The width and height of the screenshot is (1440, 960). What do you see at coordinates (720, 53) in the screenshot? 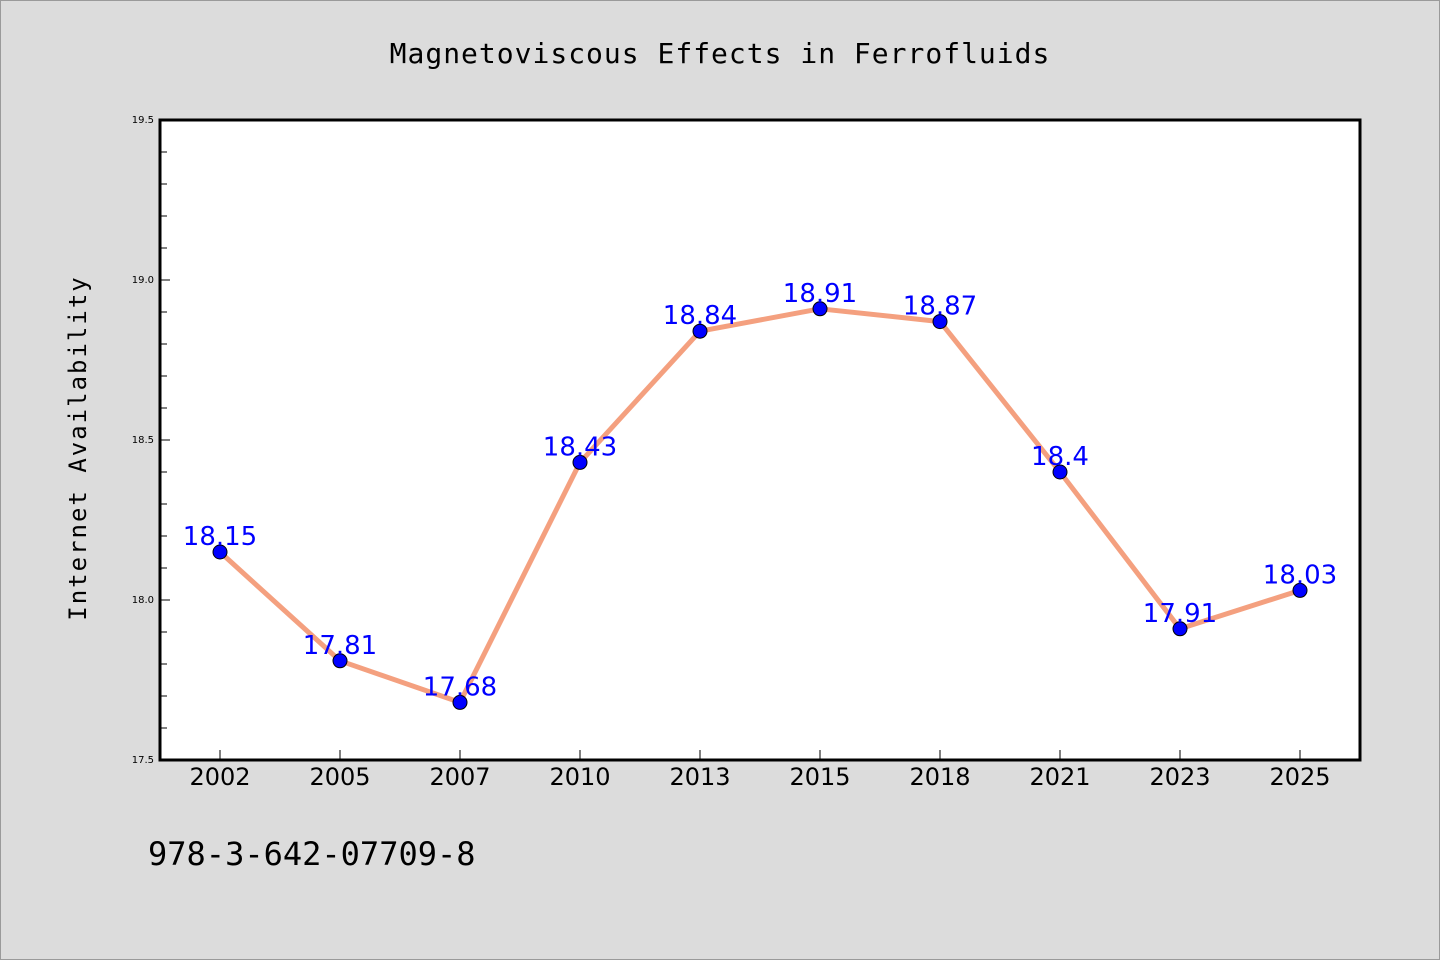
I see `chart-title: Magnetoviscous Effects in Ferrofluids` at bounding box center [720, 53].